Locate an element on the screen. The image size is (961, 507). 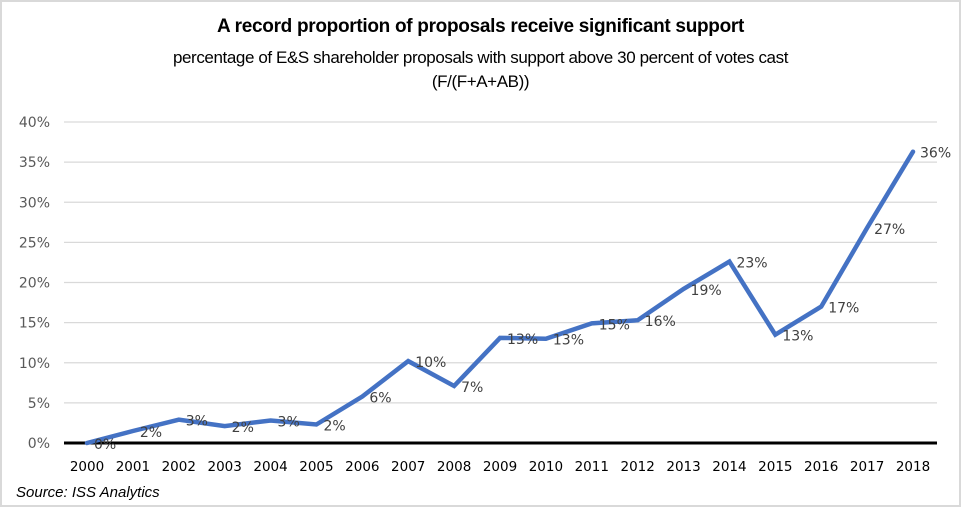
data-label: 17% is located at coordinates (843, 309).